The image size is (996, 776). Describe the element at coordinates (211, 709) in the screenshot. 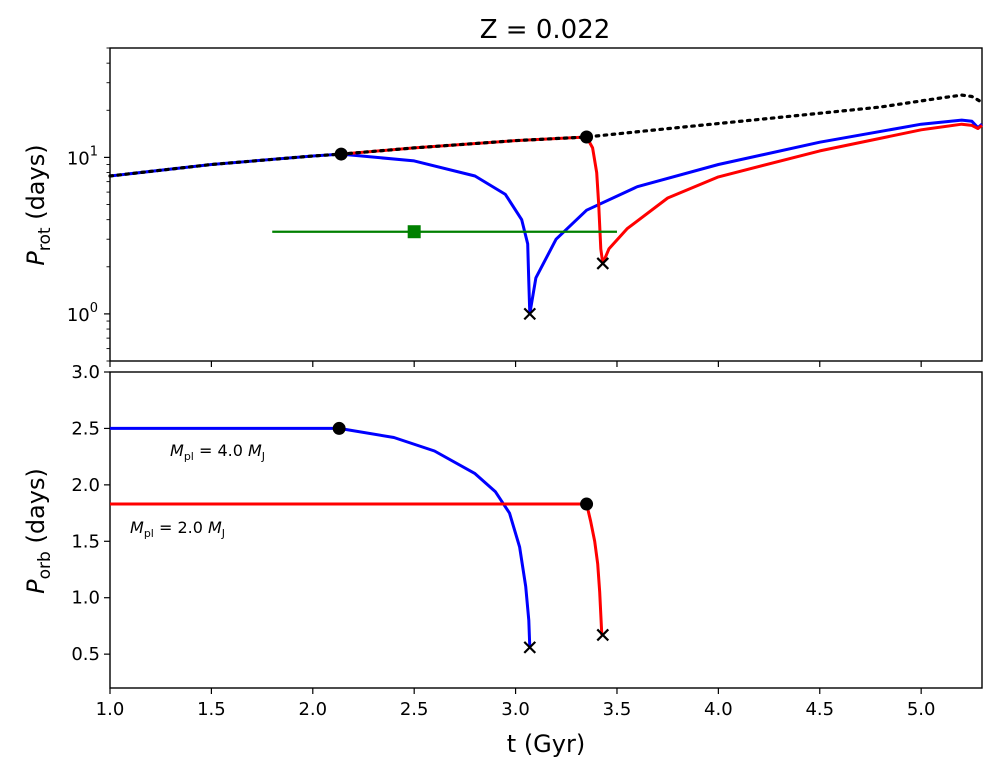

I see `x-tick-label: 1.5` at that location.